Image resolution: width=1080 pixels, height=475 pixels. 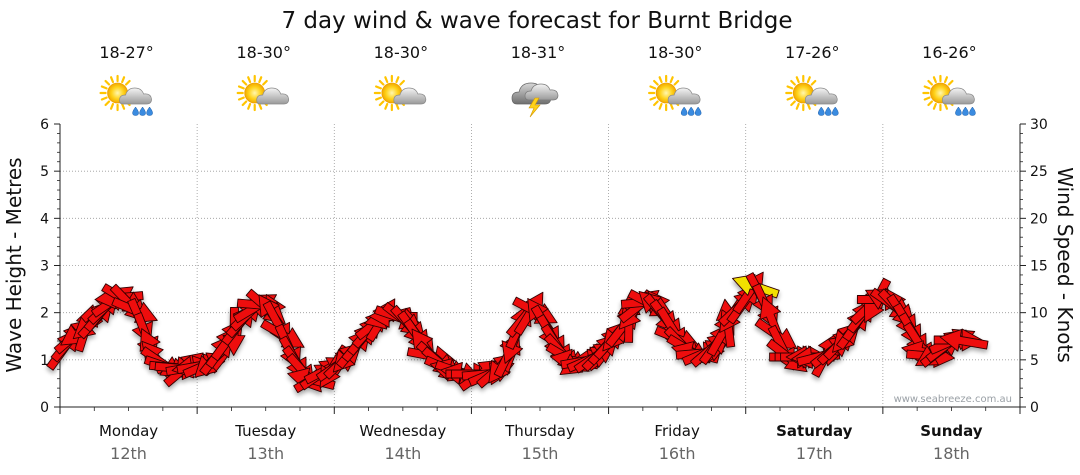 I want to click on left-tick-label: 1, so click(x=44, y=361).